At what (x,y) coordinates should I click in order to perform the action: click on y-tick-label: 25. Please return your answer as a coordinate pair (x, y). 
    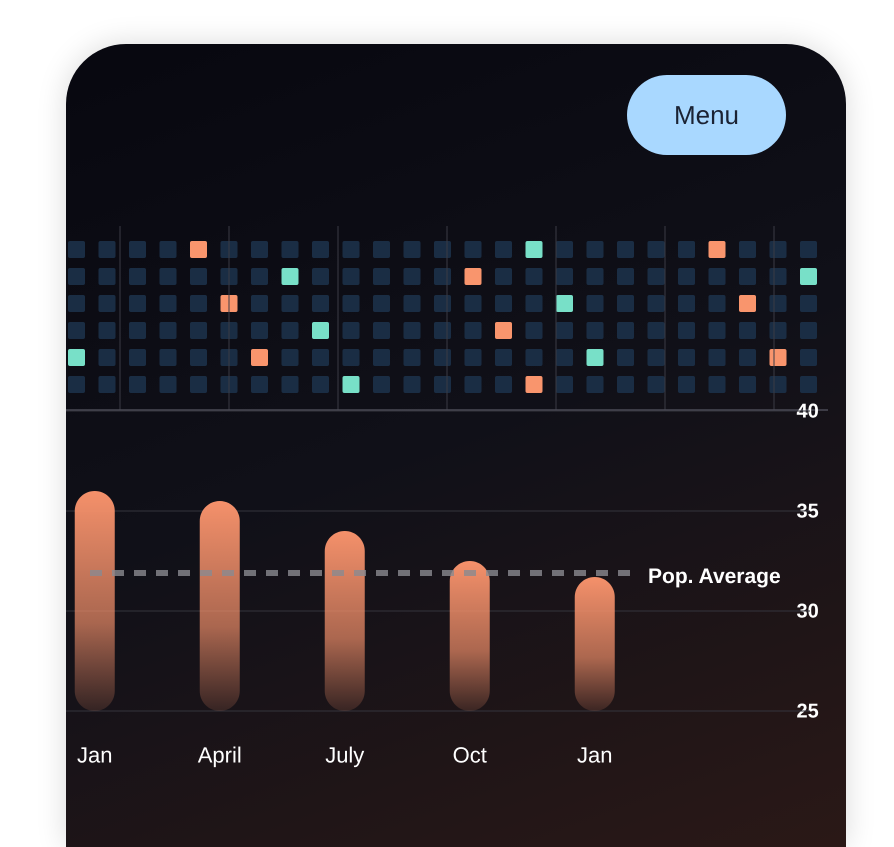
    Looking at the image, I should click on (807, 711).